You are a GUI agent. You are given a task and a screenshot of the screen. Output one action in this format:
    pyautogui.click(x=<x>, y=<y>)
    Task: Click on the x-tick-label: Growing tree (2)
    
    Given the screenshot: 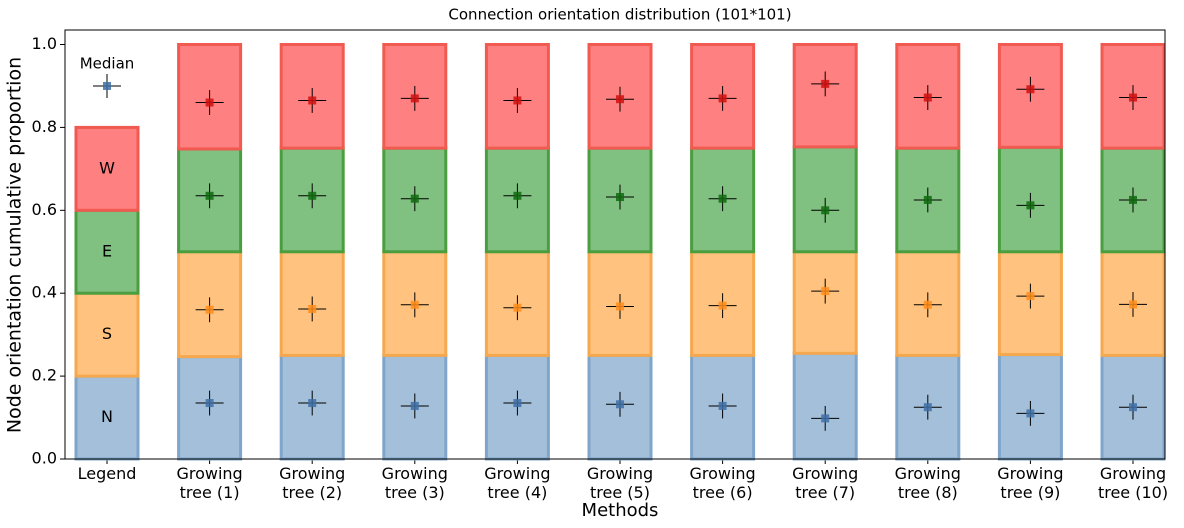 What is the action you would take?
    pyautogui.click(x=312, y=483)
    